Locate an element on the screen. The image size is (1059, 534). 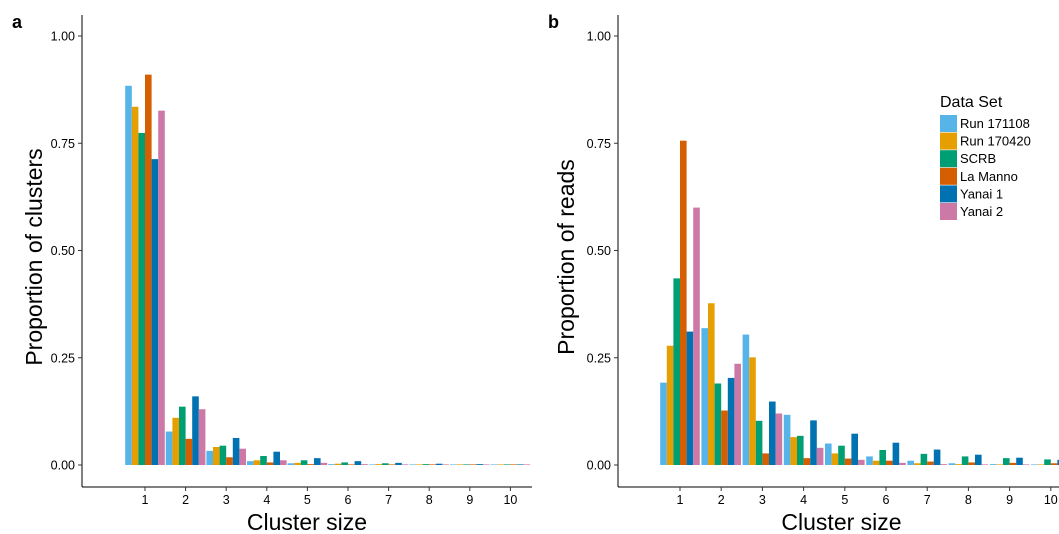
x-tick-label: 3 is located at coordinates (762, 500).